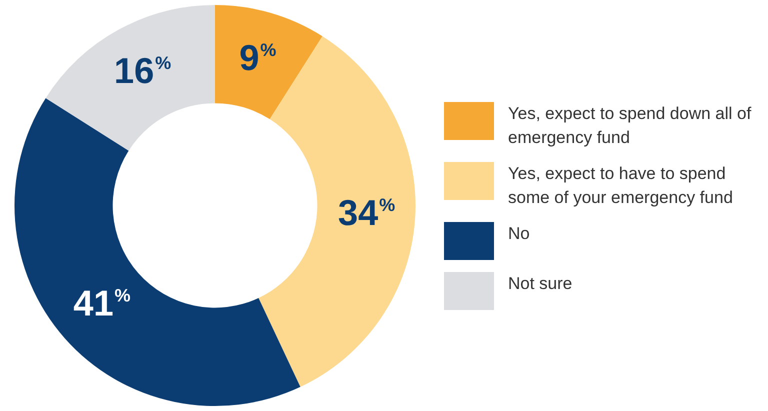 The width and height of the screenshot is (768, 411). What do you see at coordinates (367, 212) in the screenshot?
I see `data-label: 34%` at bounding box center [367, 212].